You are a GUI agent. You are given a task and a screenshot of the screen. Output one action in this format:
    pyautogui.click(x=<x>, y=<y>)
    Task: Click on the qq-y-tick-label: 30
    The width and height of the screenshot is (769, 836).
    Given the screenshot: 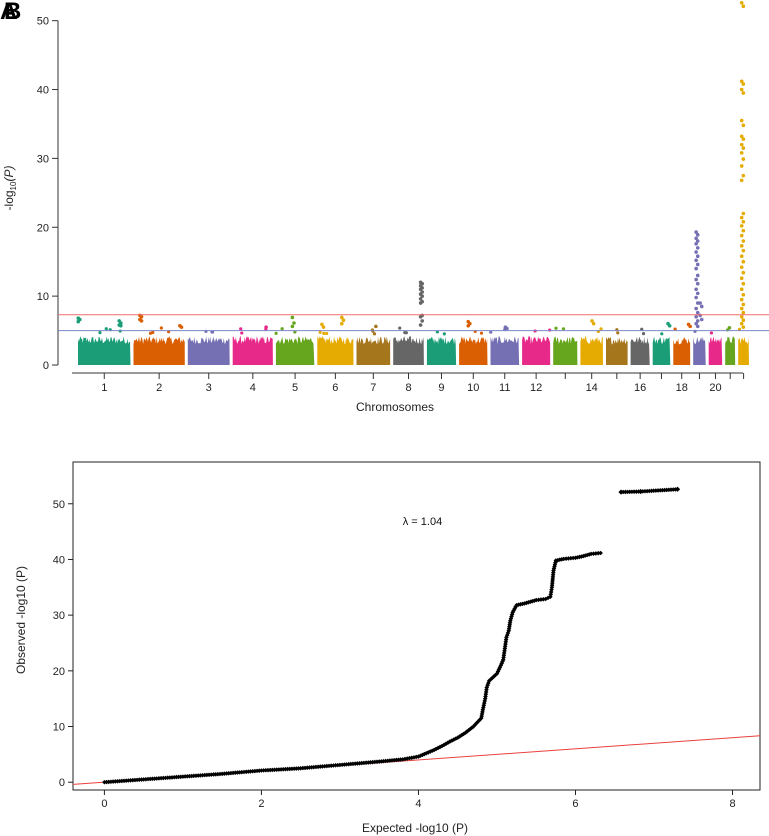 What is the action you would take?
    pyautogui.click(x=59, y=616)
    